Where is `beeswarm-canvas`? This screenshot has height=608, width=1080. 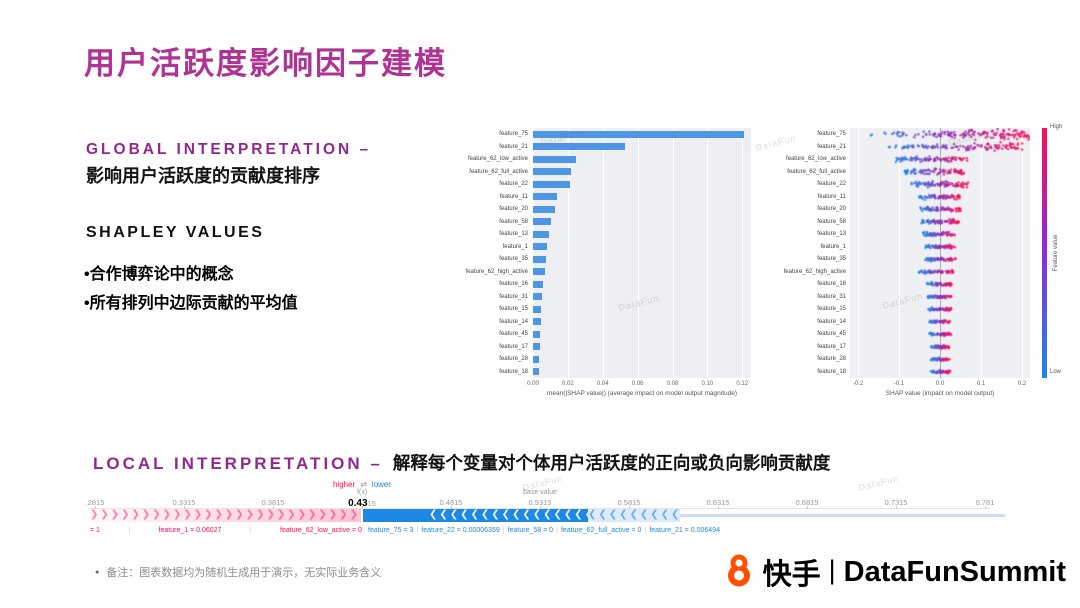 beeswarm-canvas is located at coordinates (940, 253).